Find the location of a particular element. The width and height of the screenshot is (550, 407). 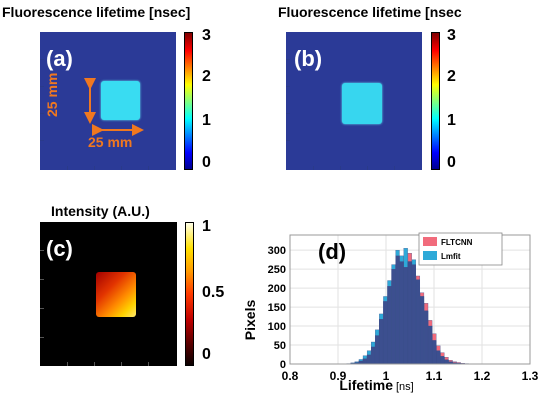

colorbar-intensity is located at coordinates (189, 294).